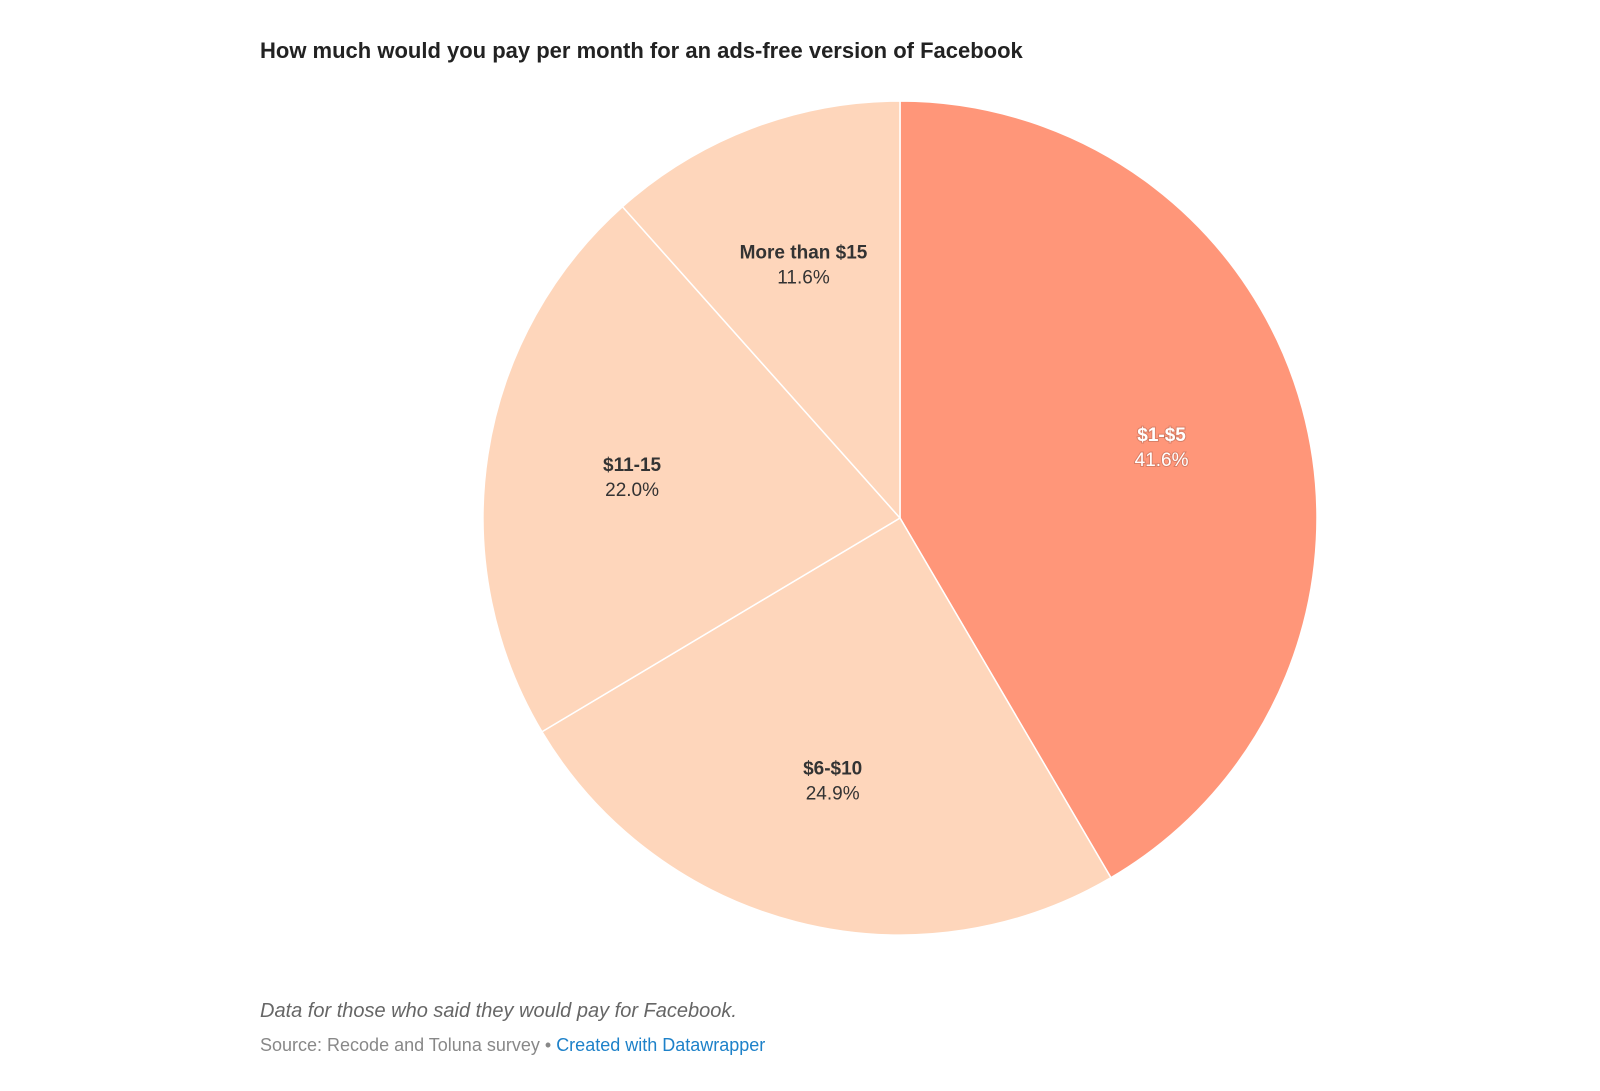  Describe the element at coordinates (632, 465) in the screenshot. I see `slice-label: $11-15` at that location.